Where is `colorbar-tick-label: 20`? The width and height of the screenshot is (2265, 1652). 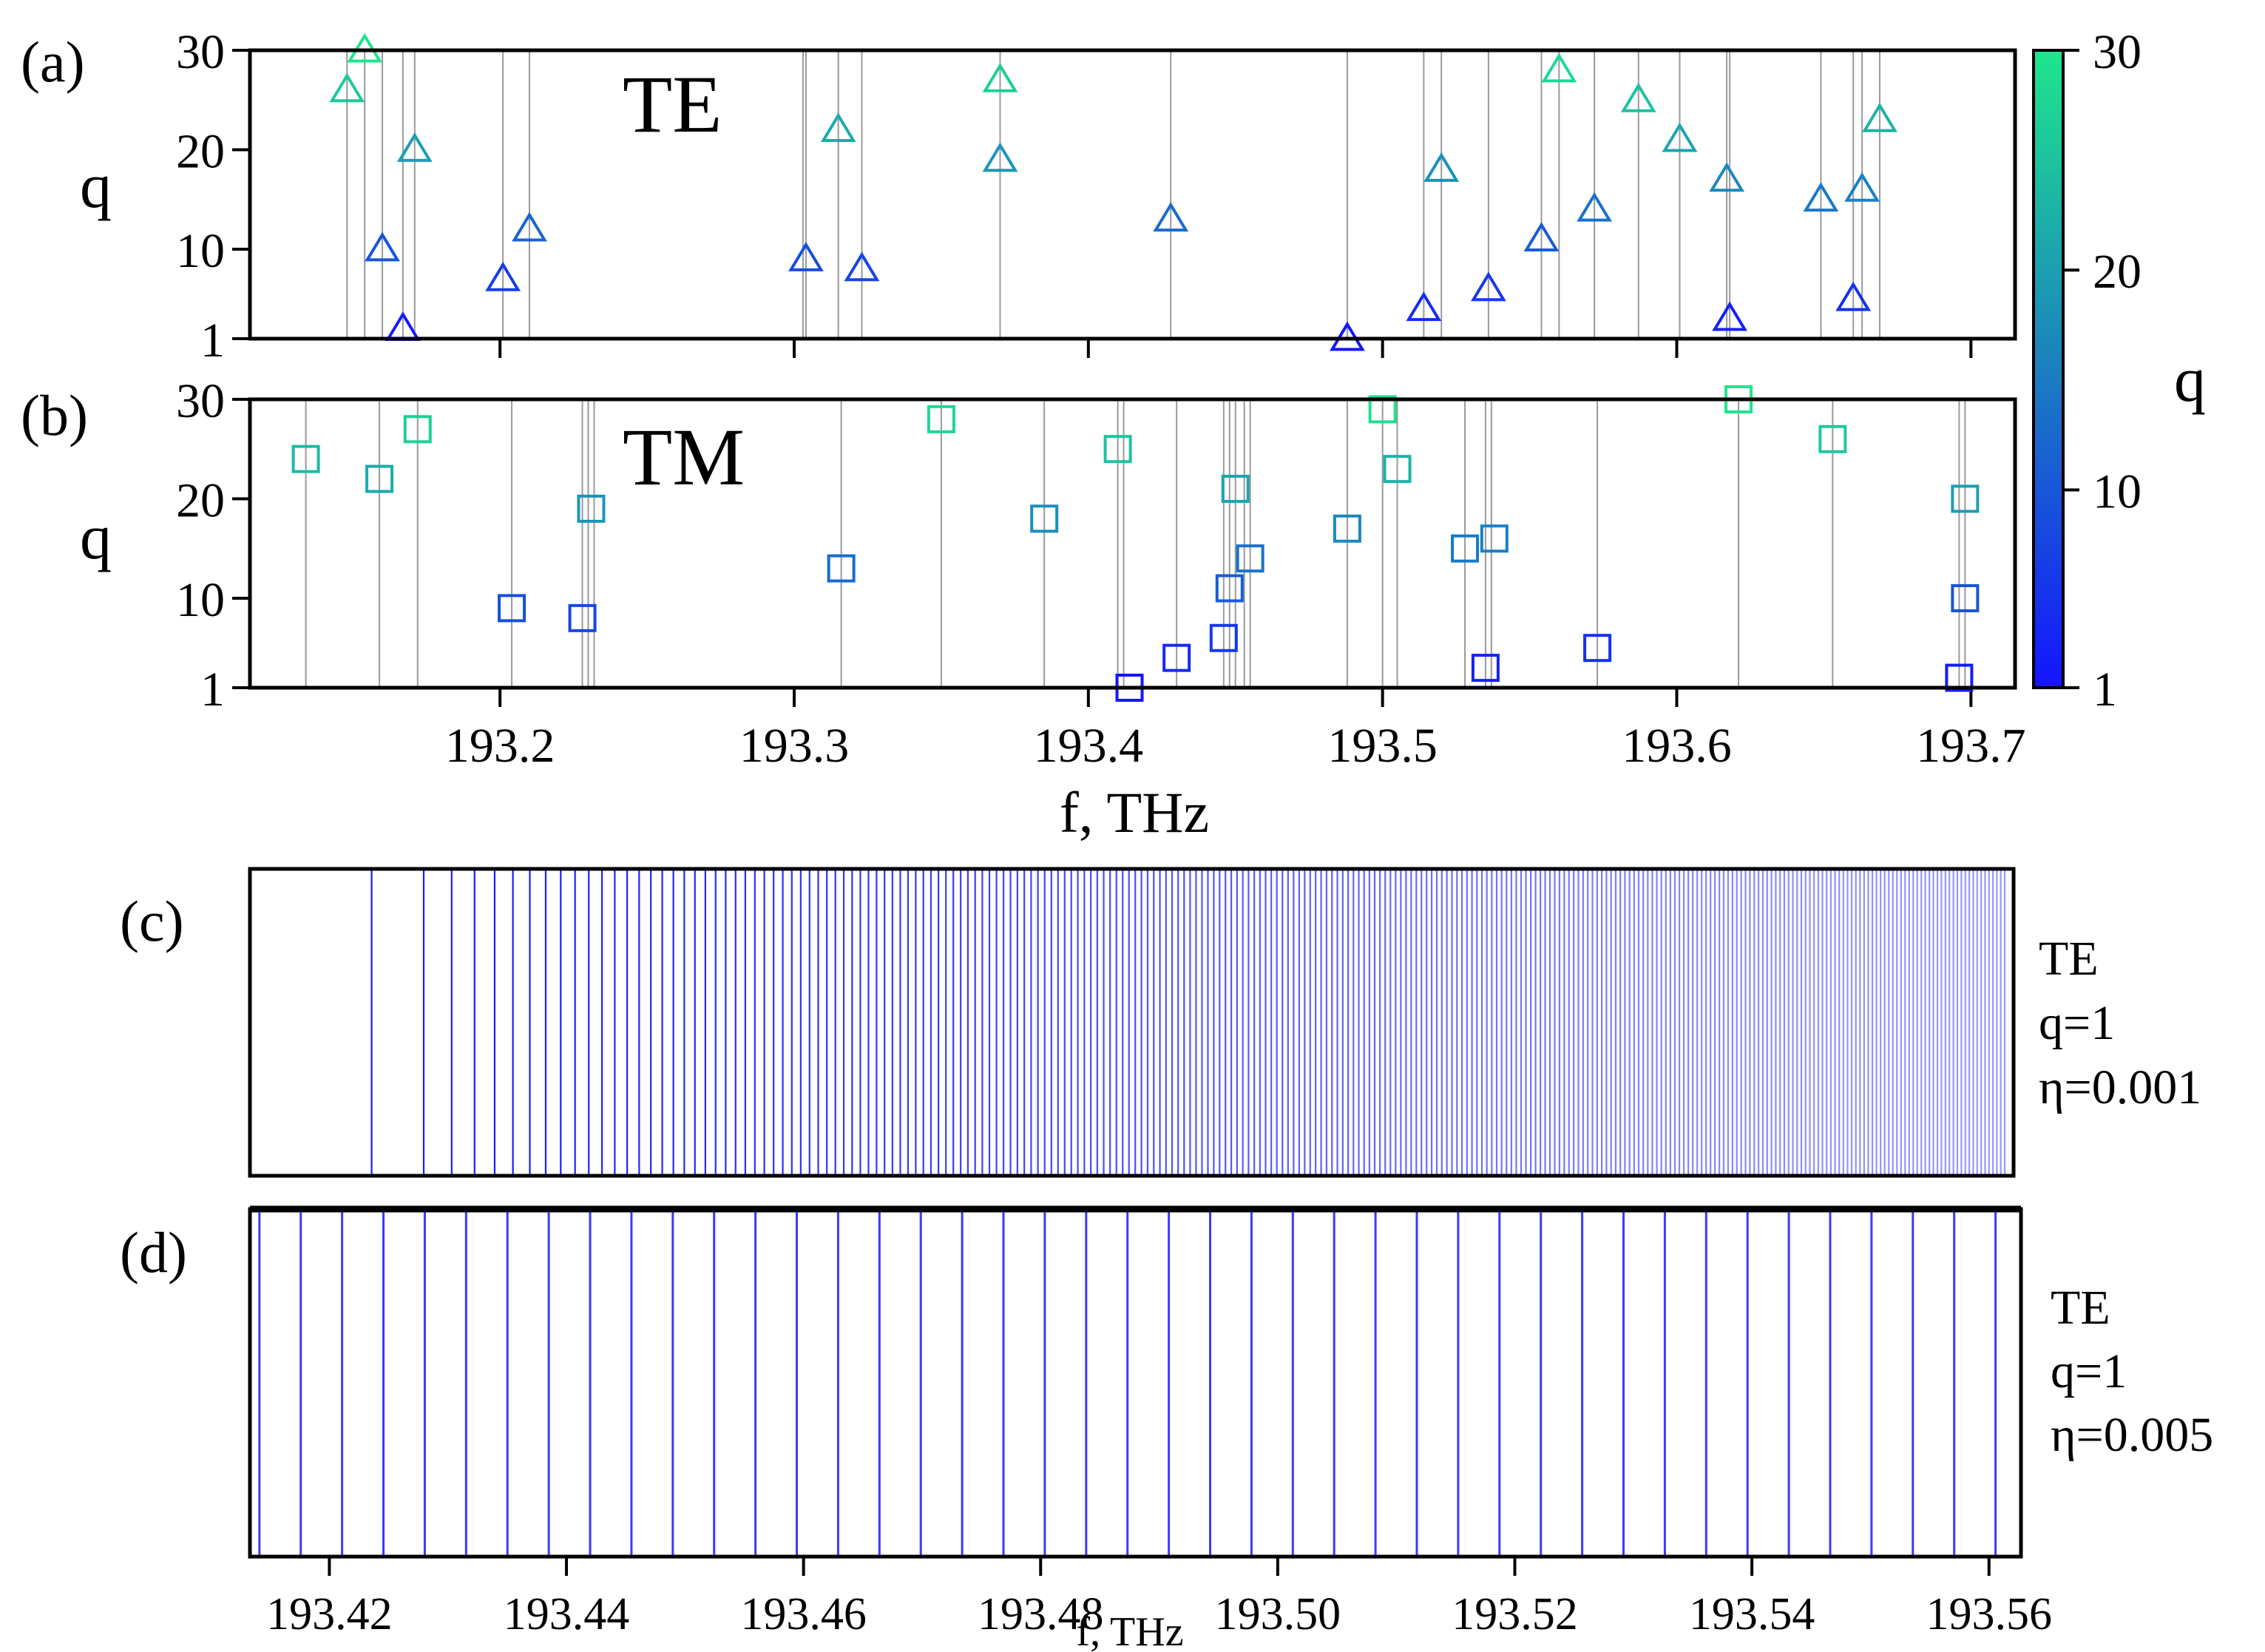 colorbar-tick-label: 20 is located at coordinates (2117, 272).